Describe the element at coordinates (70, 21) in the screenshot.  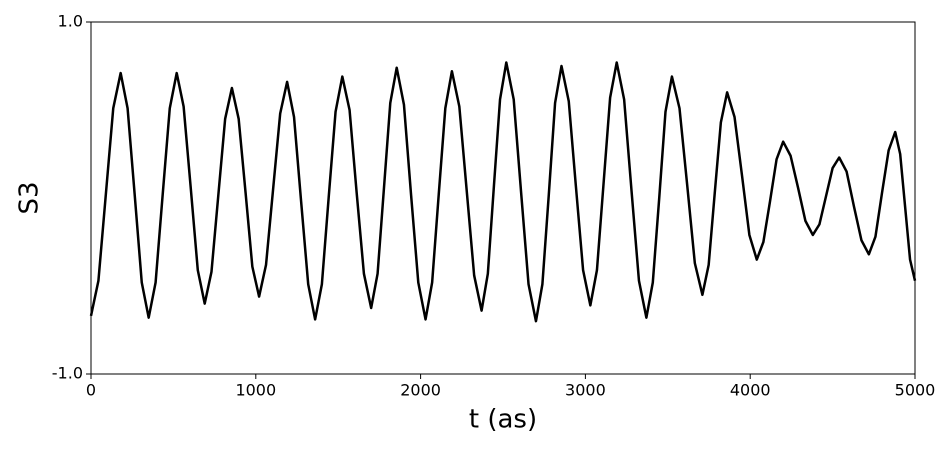
I see `y-tick-label: 1.0` at that location.